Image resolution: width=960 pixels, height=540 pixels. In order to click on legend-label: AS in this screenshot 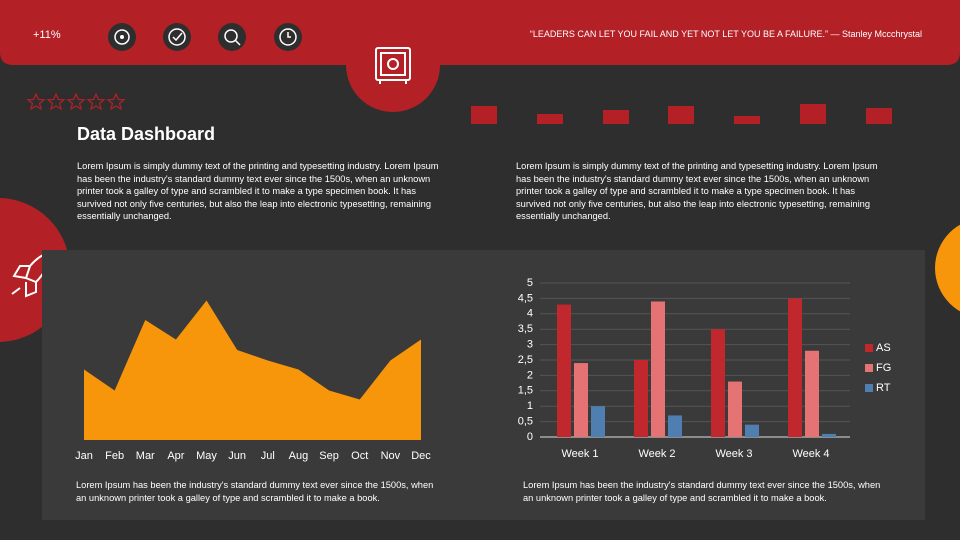, I will do `click(883, 348)`.